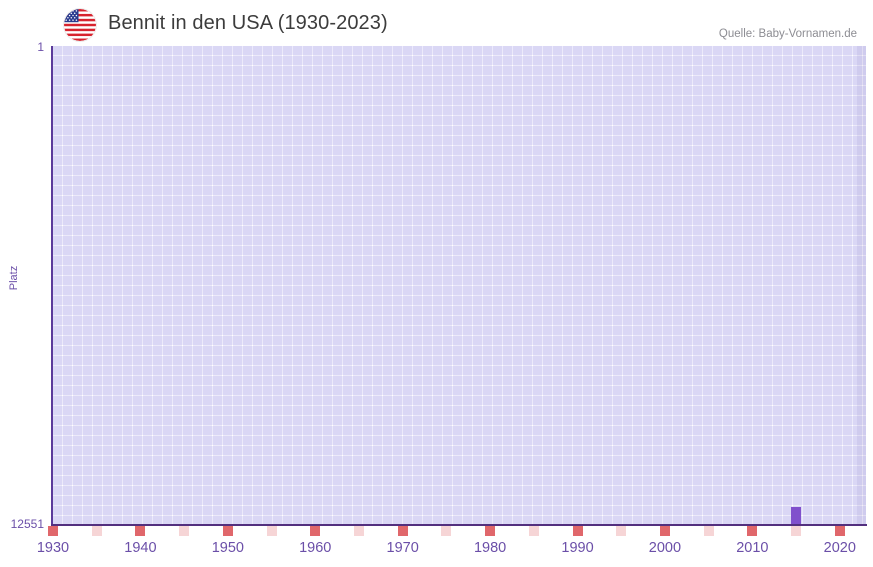 The height and width of the screenshot is (567, 873). What do you see at coordinates (248, 23) in the screenshot?
I see `page-title: Bennit in den USA (1930-2023)` at bounding box center [248, 23].